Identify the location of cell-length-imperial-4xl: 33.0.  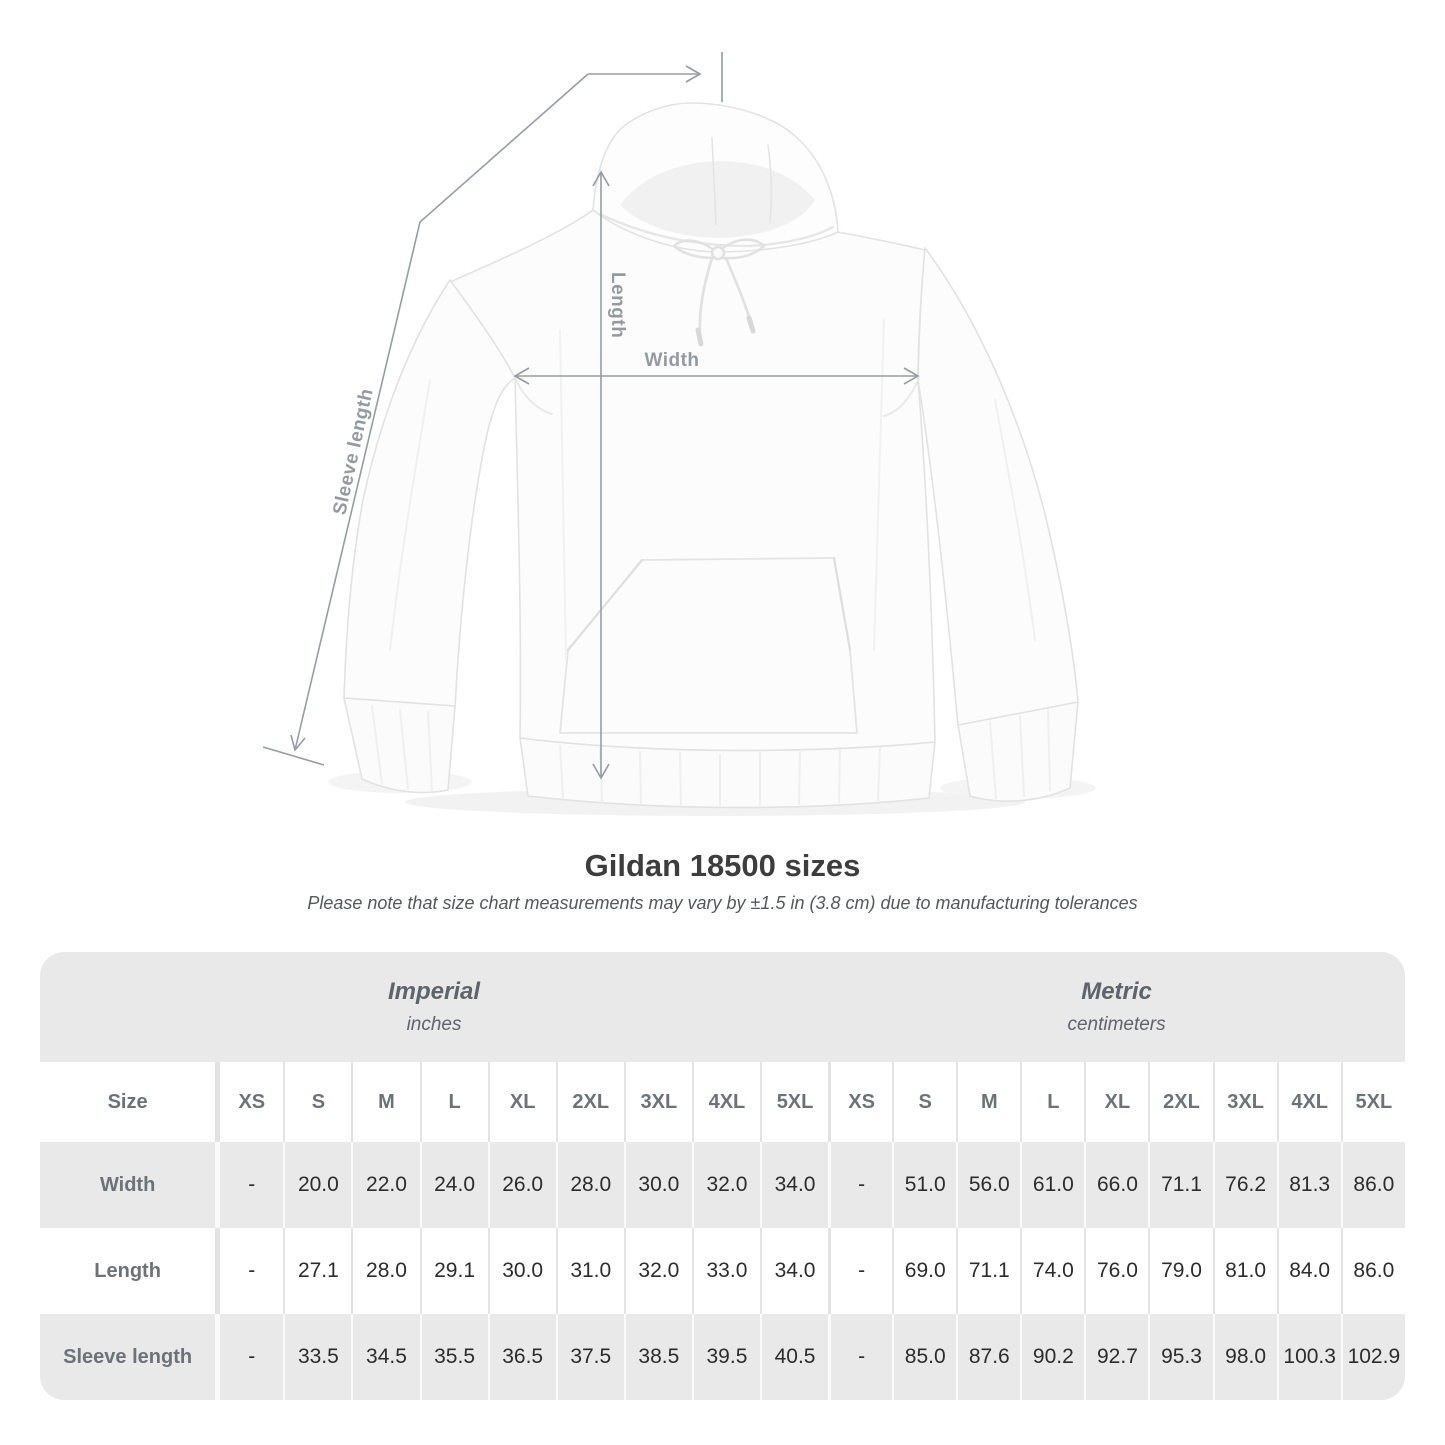
(725, 1271).